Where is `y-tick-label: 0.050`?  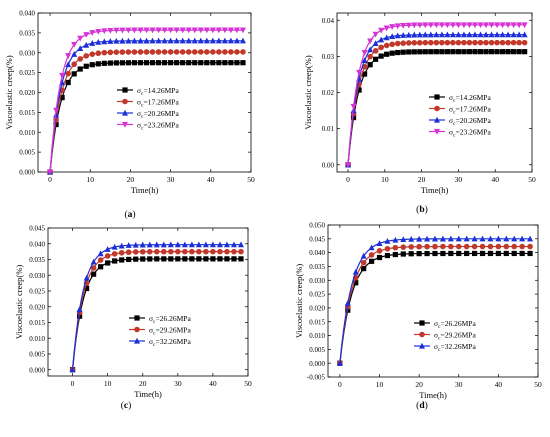 y-tick-label: 0.050 is located at coordinates (317, 226).